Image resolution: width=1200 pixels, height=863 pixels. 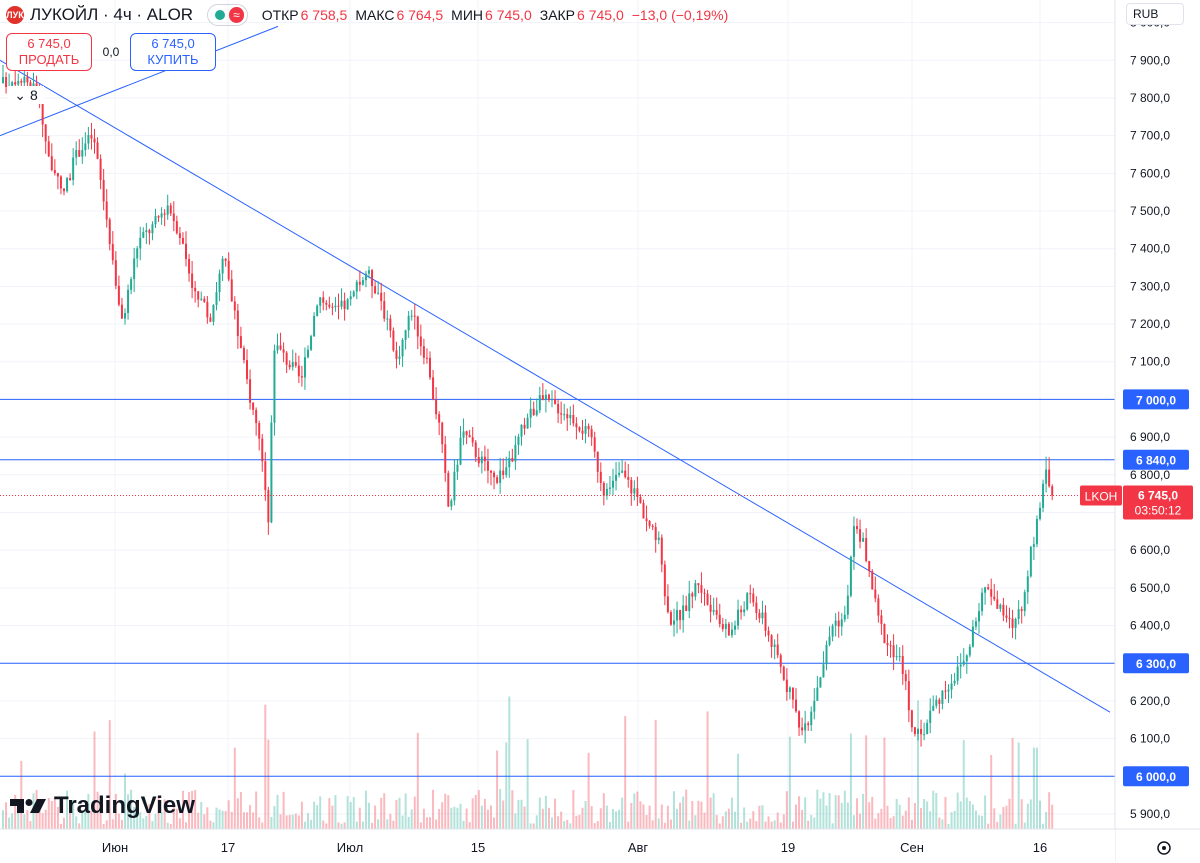 What do you see at coordinates (1150, 701) in the screenshot?
I see `y-tick-label: 6 200,0` at bounding box center [1150, 701].